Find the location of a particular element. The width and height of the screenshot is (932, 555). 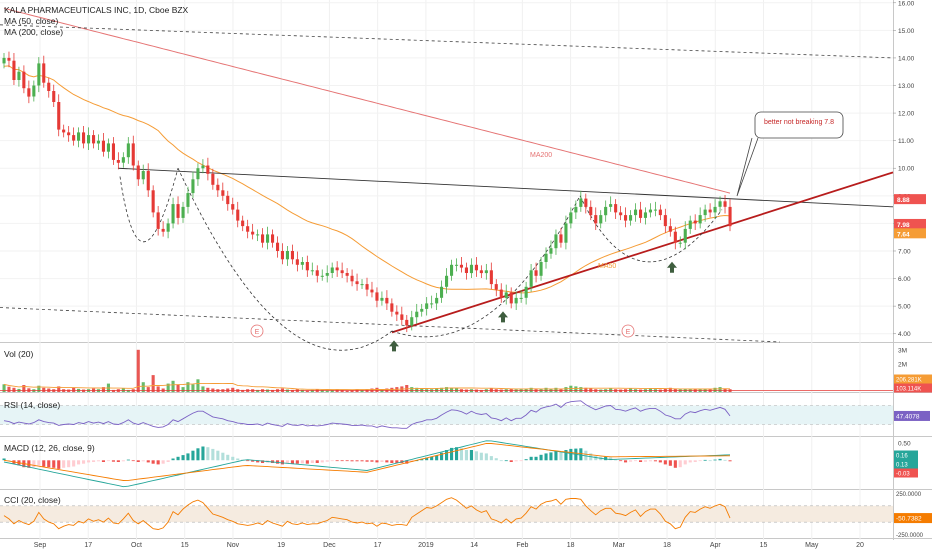

price-axis-label: 7.00 is located at coordinates (904, 251).